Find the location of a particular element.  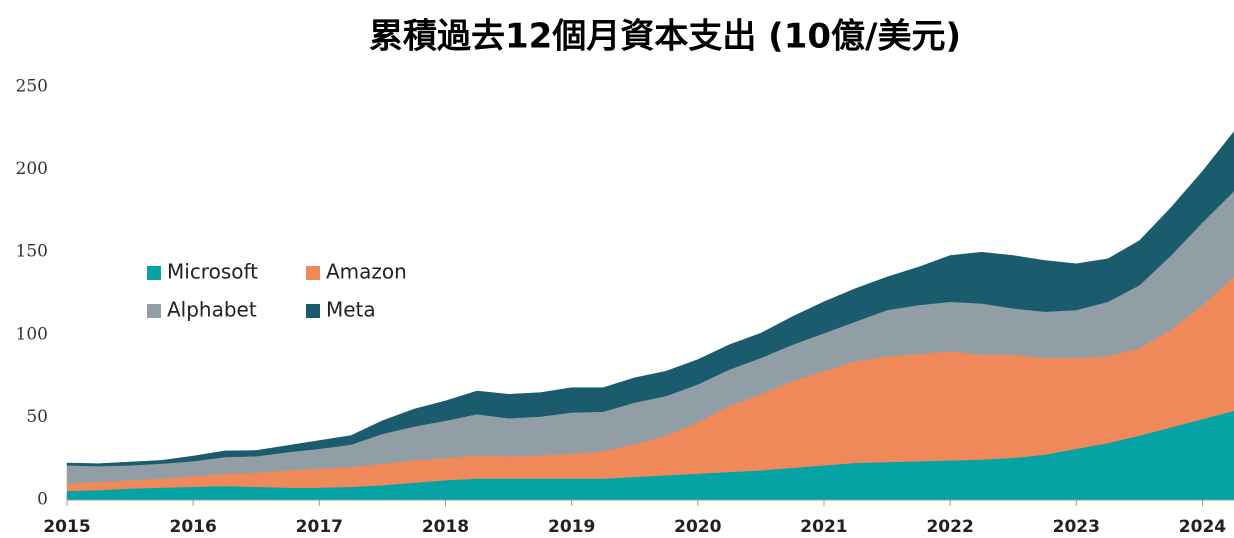

x-tick-label: 2021 is located at coordinates (823, 527).